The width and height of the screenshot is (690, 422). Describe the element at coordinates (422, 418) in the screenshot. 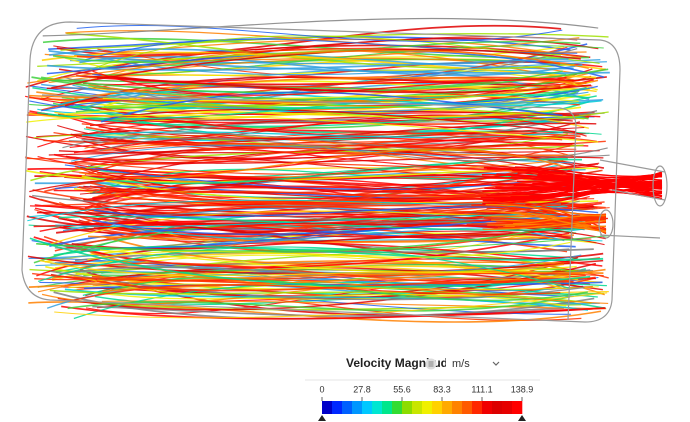

I see `range-marker` at that location.